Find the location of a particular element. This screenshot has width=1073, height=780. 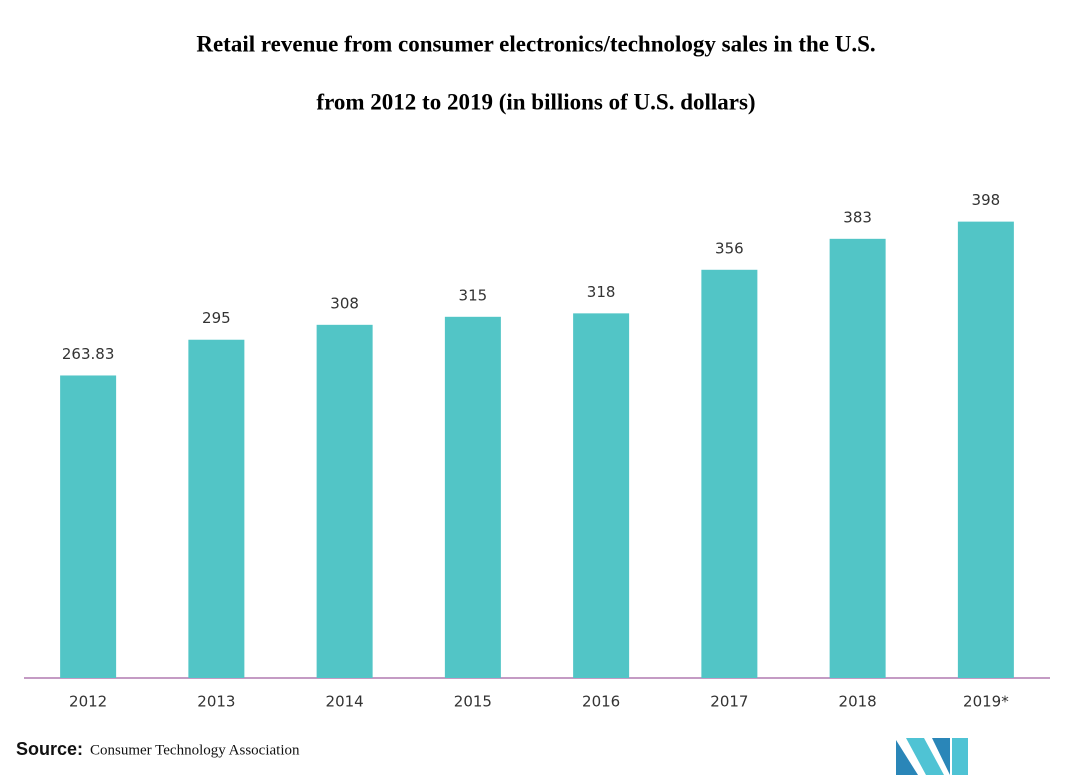

value-label: 315 is located at coordinates (473, 295).